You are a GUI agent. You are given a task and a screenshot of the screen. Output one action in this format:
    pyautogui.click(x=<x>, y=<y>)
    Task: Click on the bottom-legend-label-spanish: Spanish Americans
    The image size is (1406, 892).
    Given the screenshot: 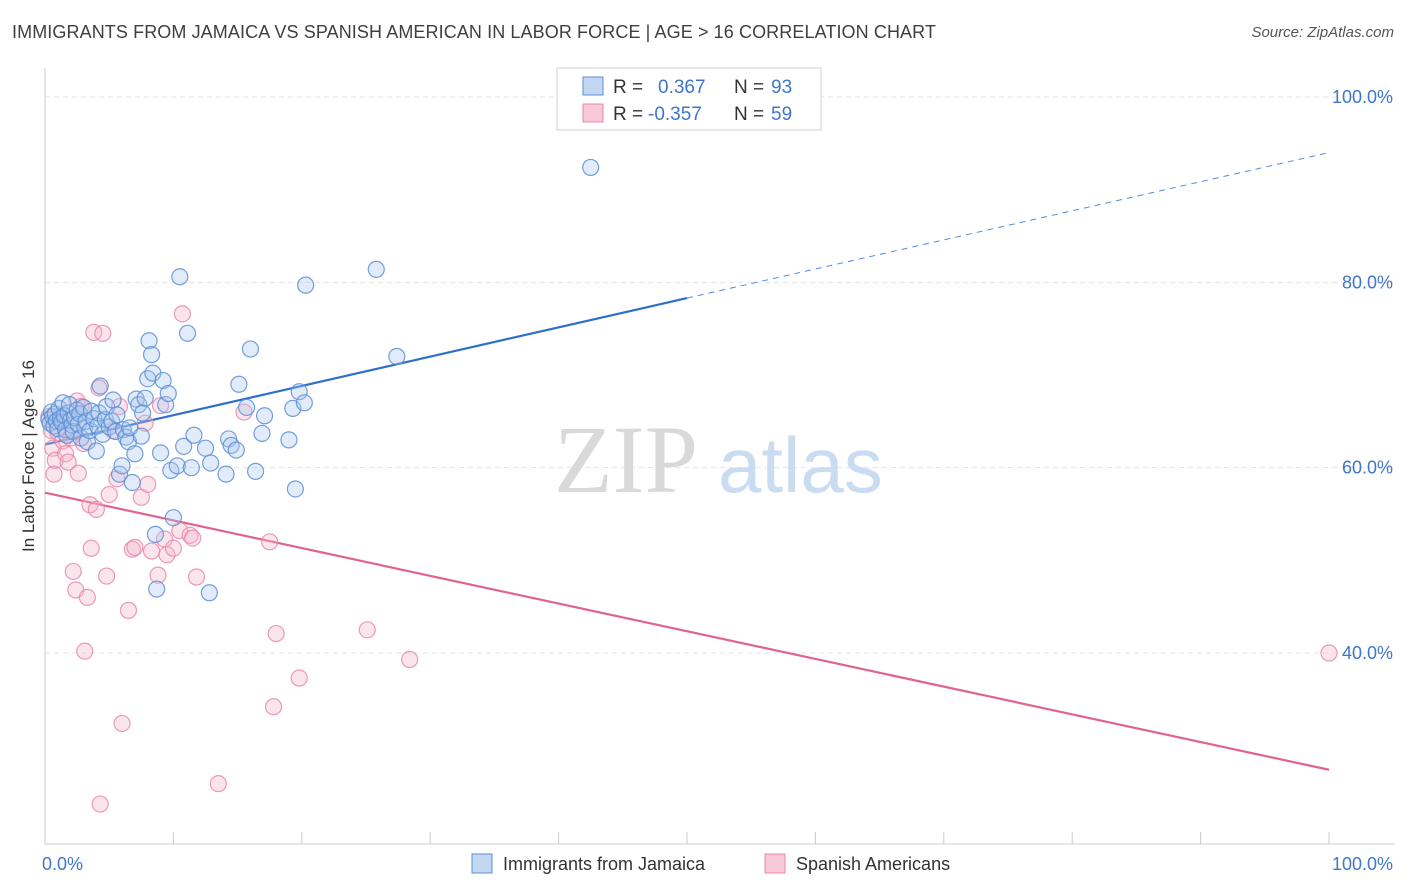 What is the action you would take?
    pyautogui.click(x=873, y=864)
    